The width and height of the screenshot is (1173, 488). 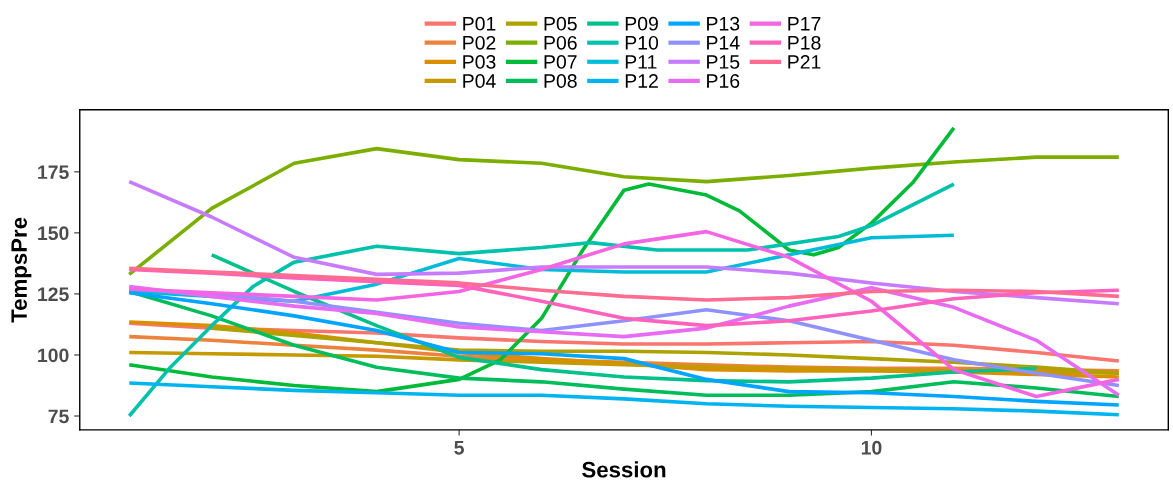 I want to click on legend-label: P15, so click(x=723, y=62).